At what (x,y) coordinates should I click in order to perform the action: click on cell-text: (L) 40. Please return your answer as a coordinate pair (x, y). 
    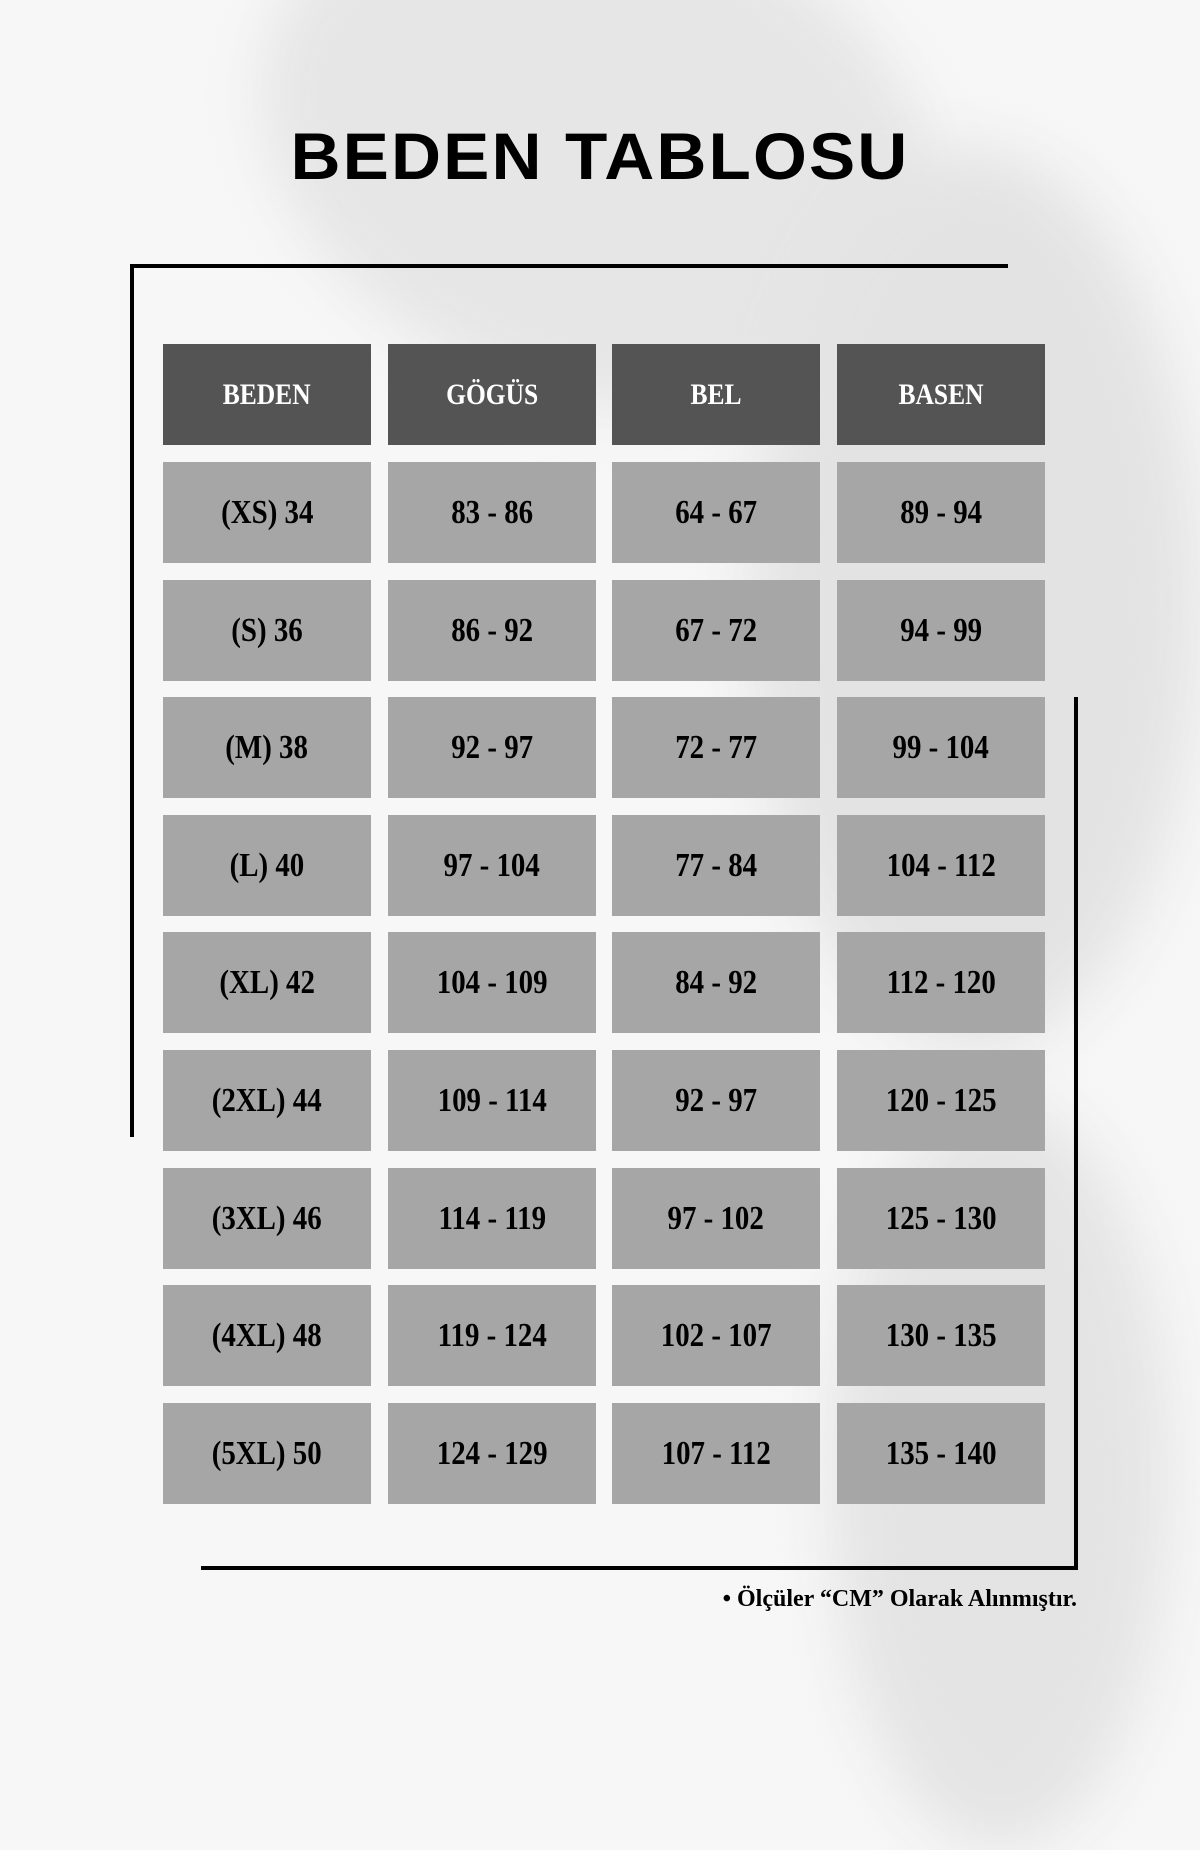
    Looking at the image, I should click on (267, 865).